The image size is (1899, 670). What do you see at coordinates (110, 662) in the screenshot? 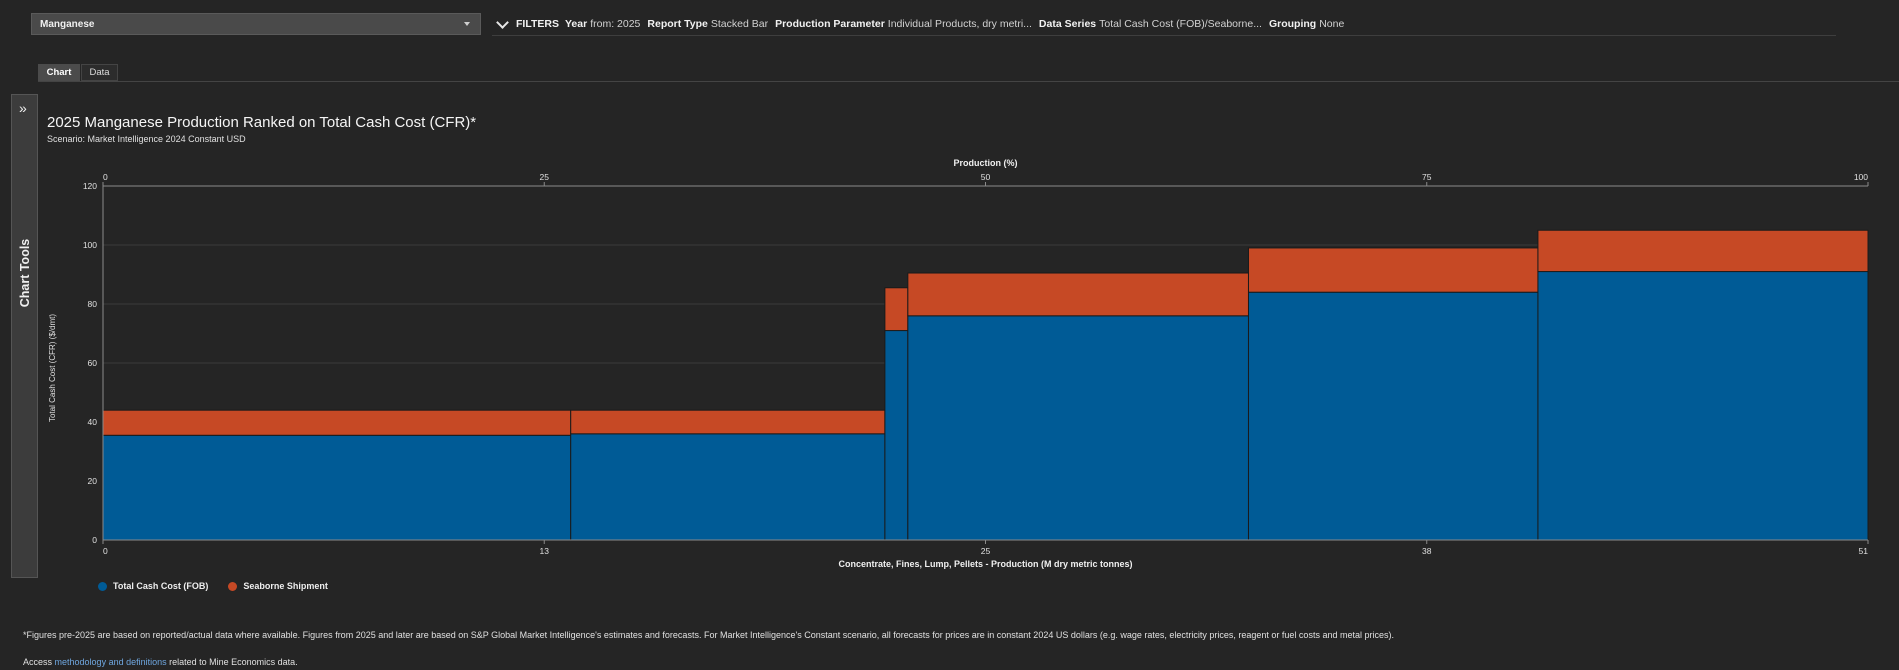
I see `methodology-link: methodology and definitions` at bounding box center [110, 662].